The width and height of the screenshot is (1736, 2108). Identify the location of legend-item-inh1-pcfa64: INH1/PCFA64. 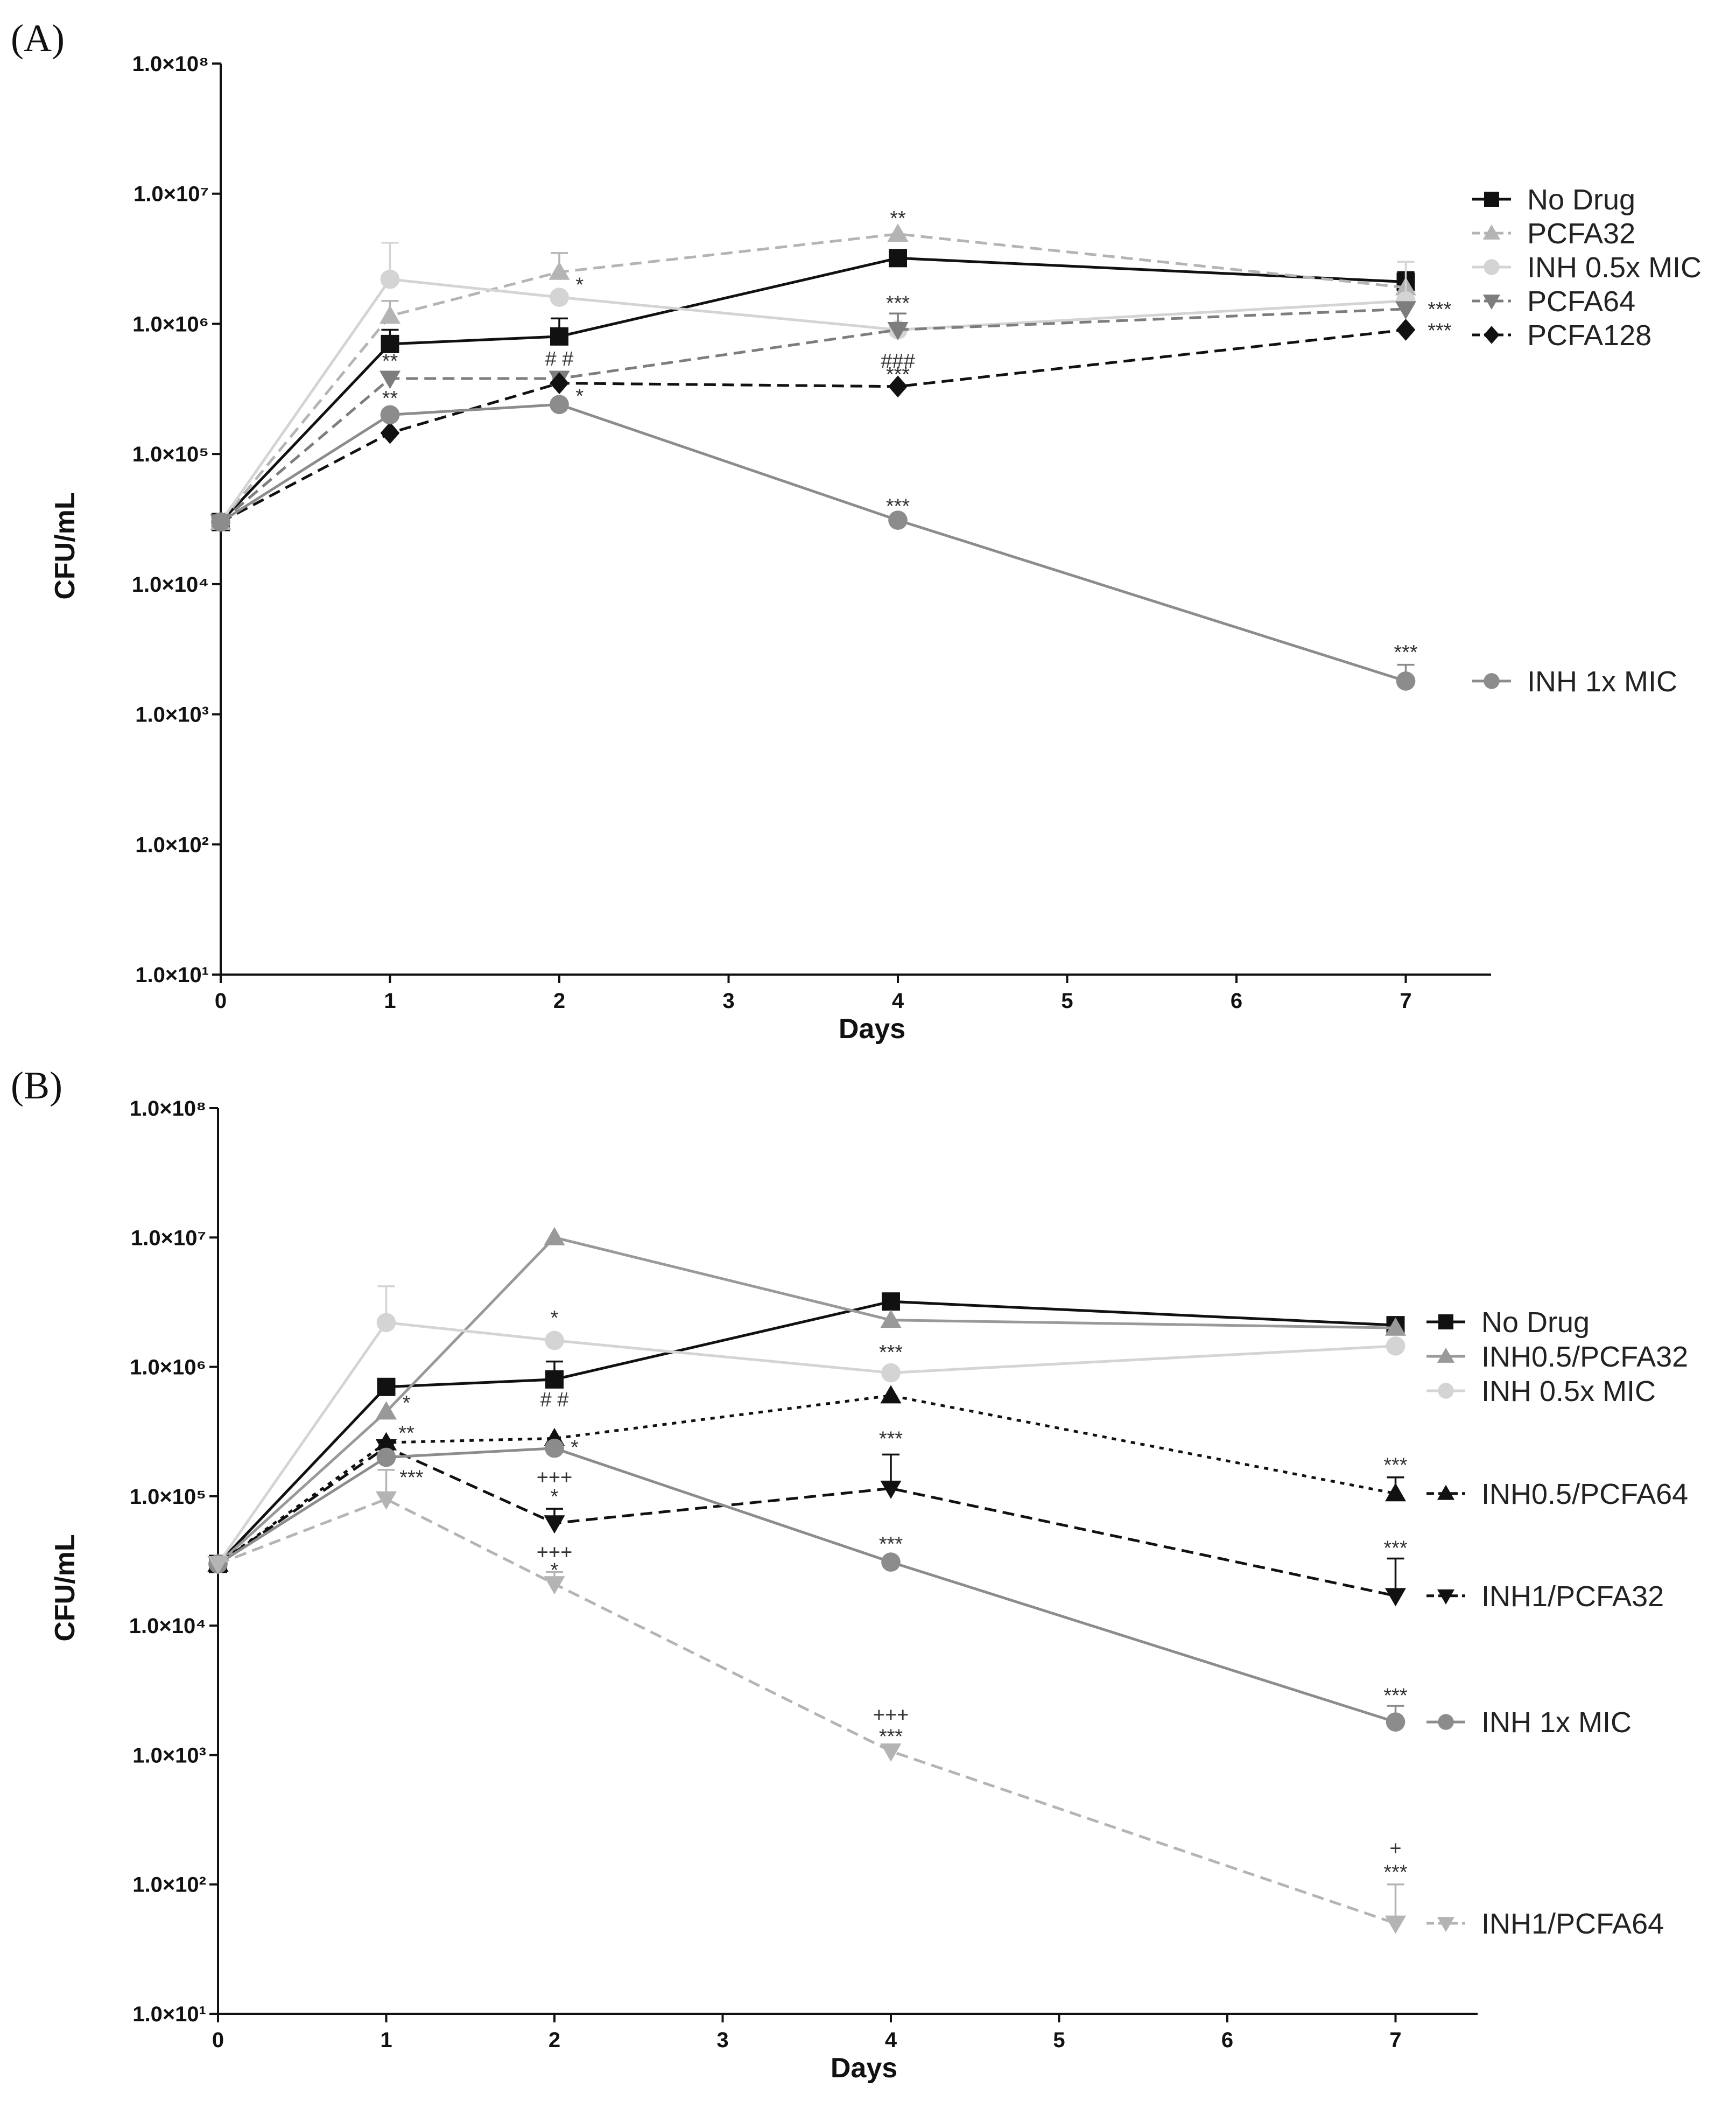
(1545, 1924).